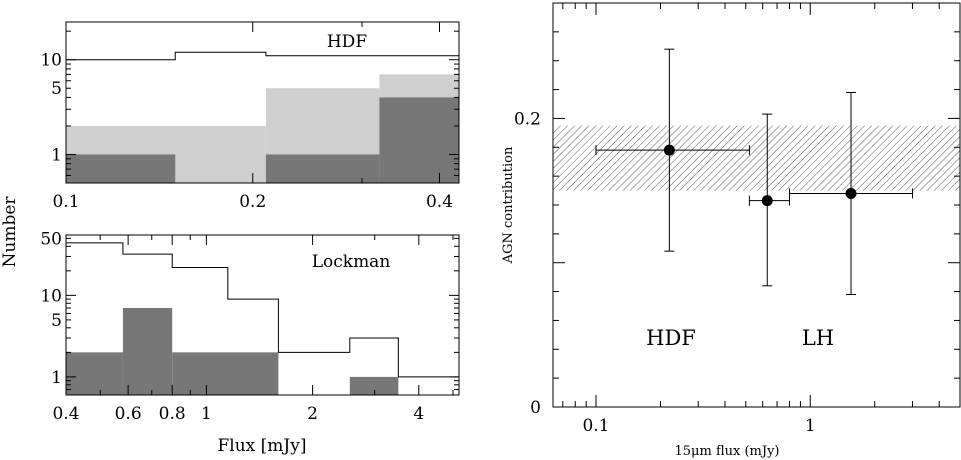 The width and height of the screenshot is (961, 460). What do you see at coordinates (671, 338) in the screenshot?
I see `agn-annotation-hdf: HDF` at bounding box center [671, 338].